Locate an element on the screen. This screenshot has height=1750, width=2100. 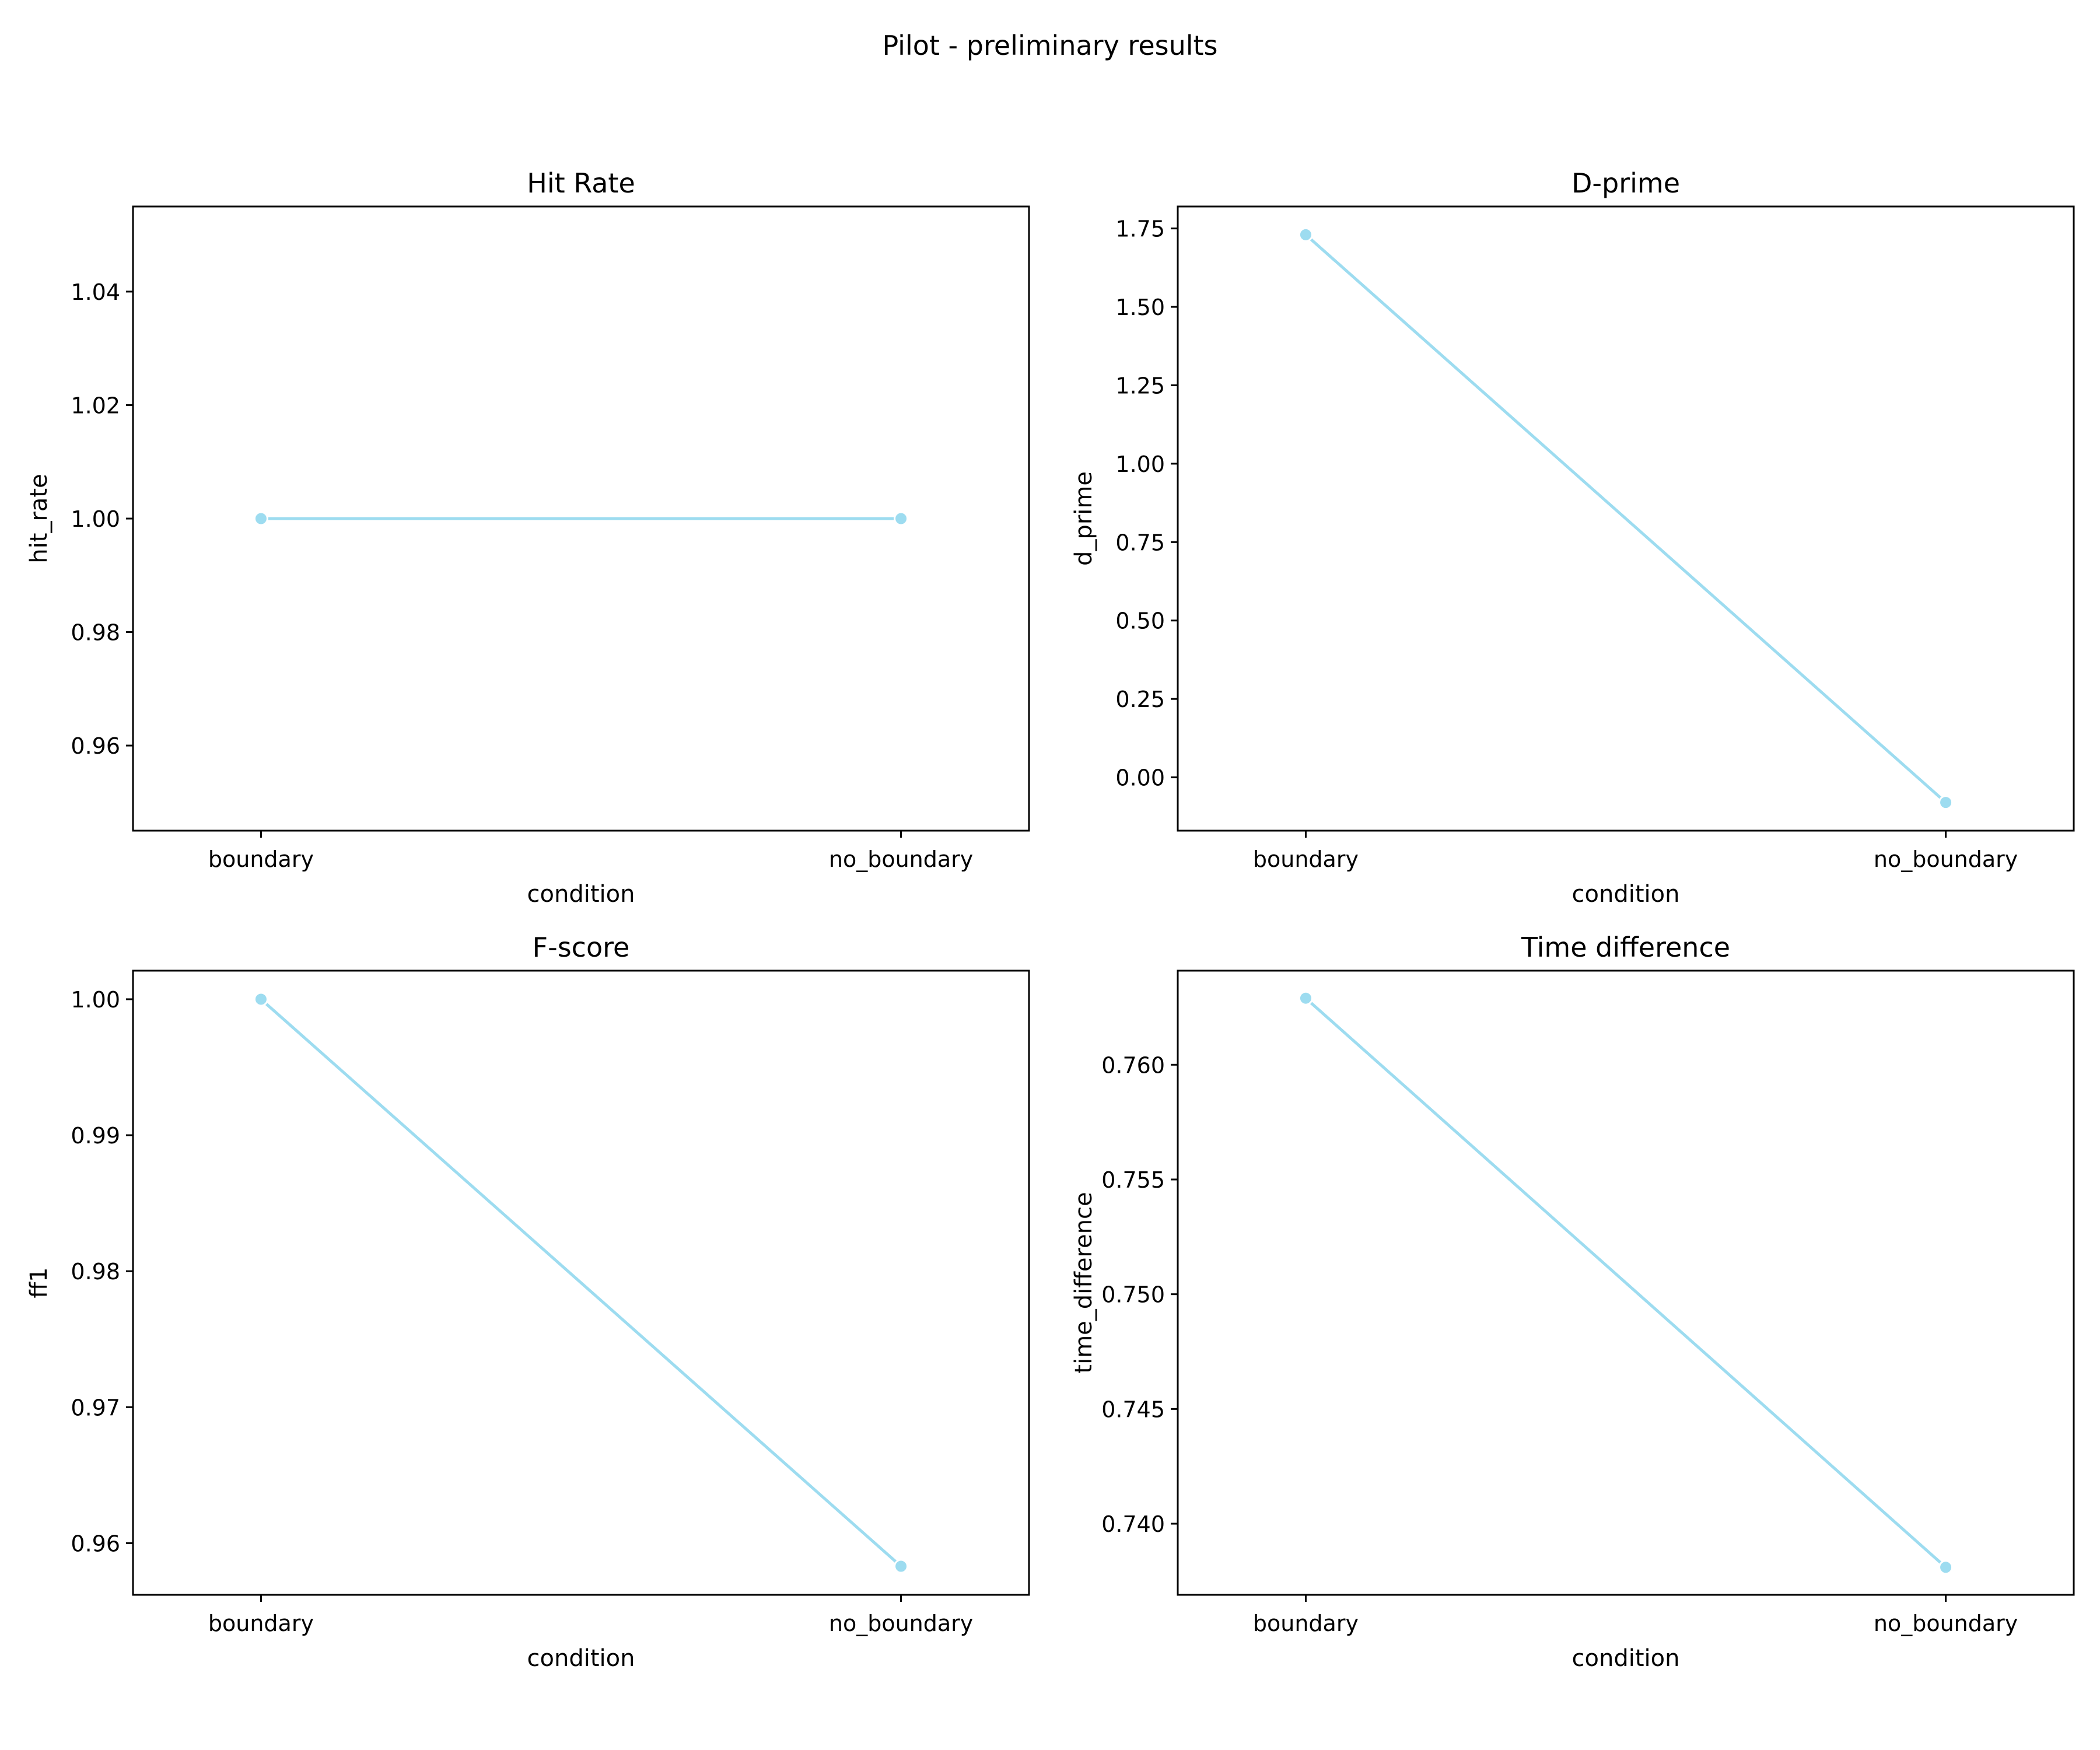
y-tick-label: 1.25 is located at coordinates (1140, 385).